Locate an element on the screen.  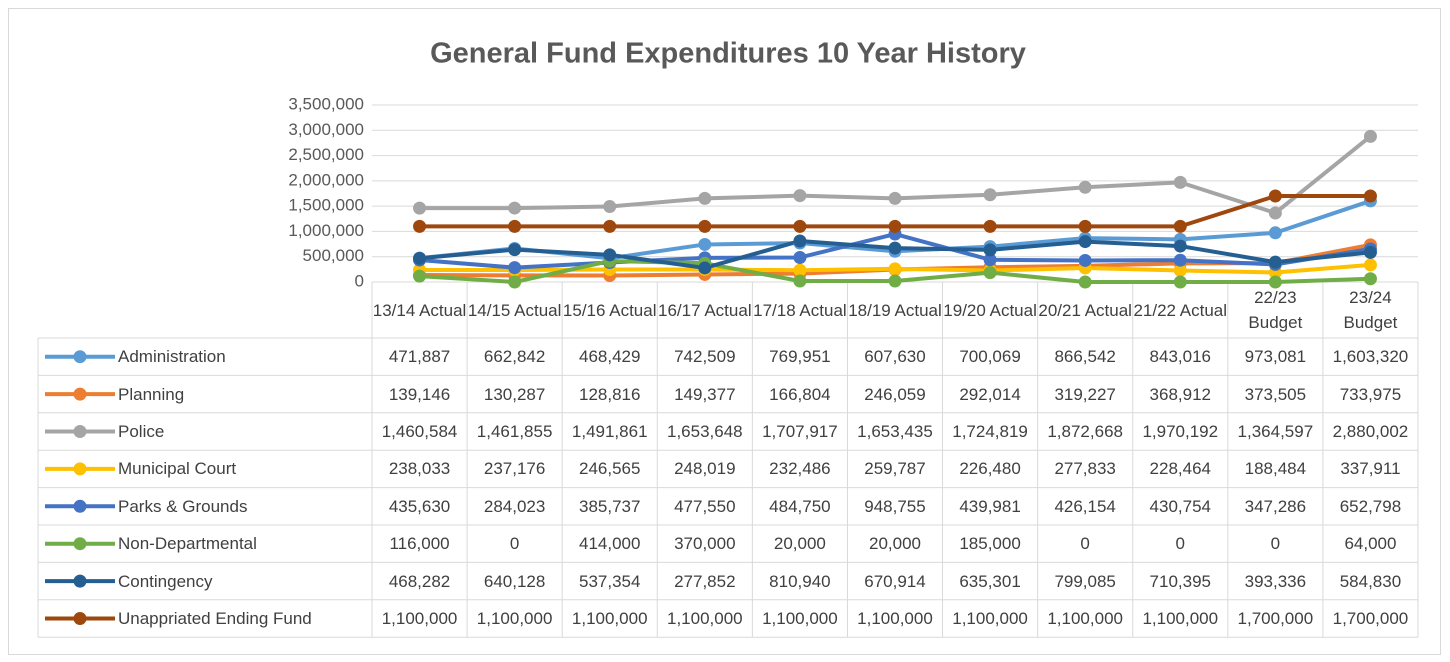
table-value: 973,081 is located at coordinates (1275, 357).